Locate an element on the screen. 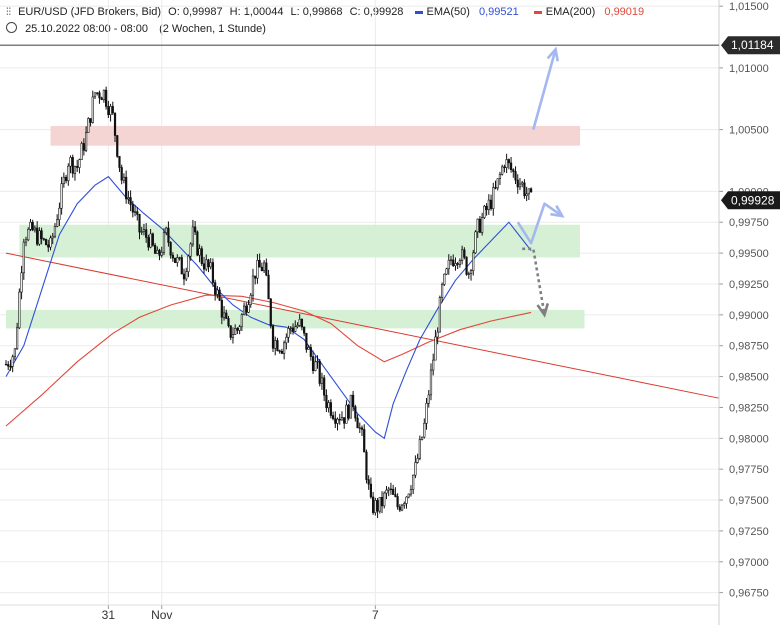 The height and width of the screenshot is (625, 780). projection-up-arrowhead is located at coordinates (552, 54).